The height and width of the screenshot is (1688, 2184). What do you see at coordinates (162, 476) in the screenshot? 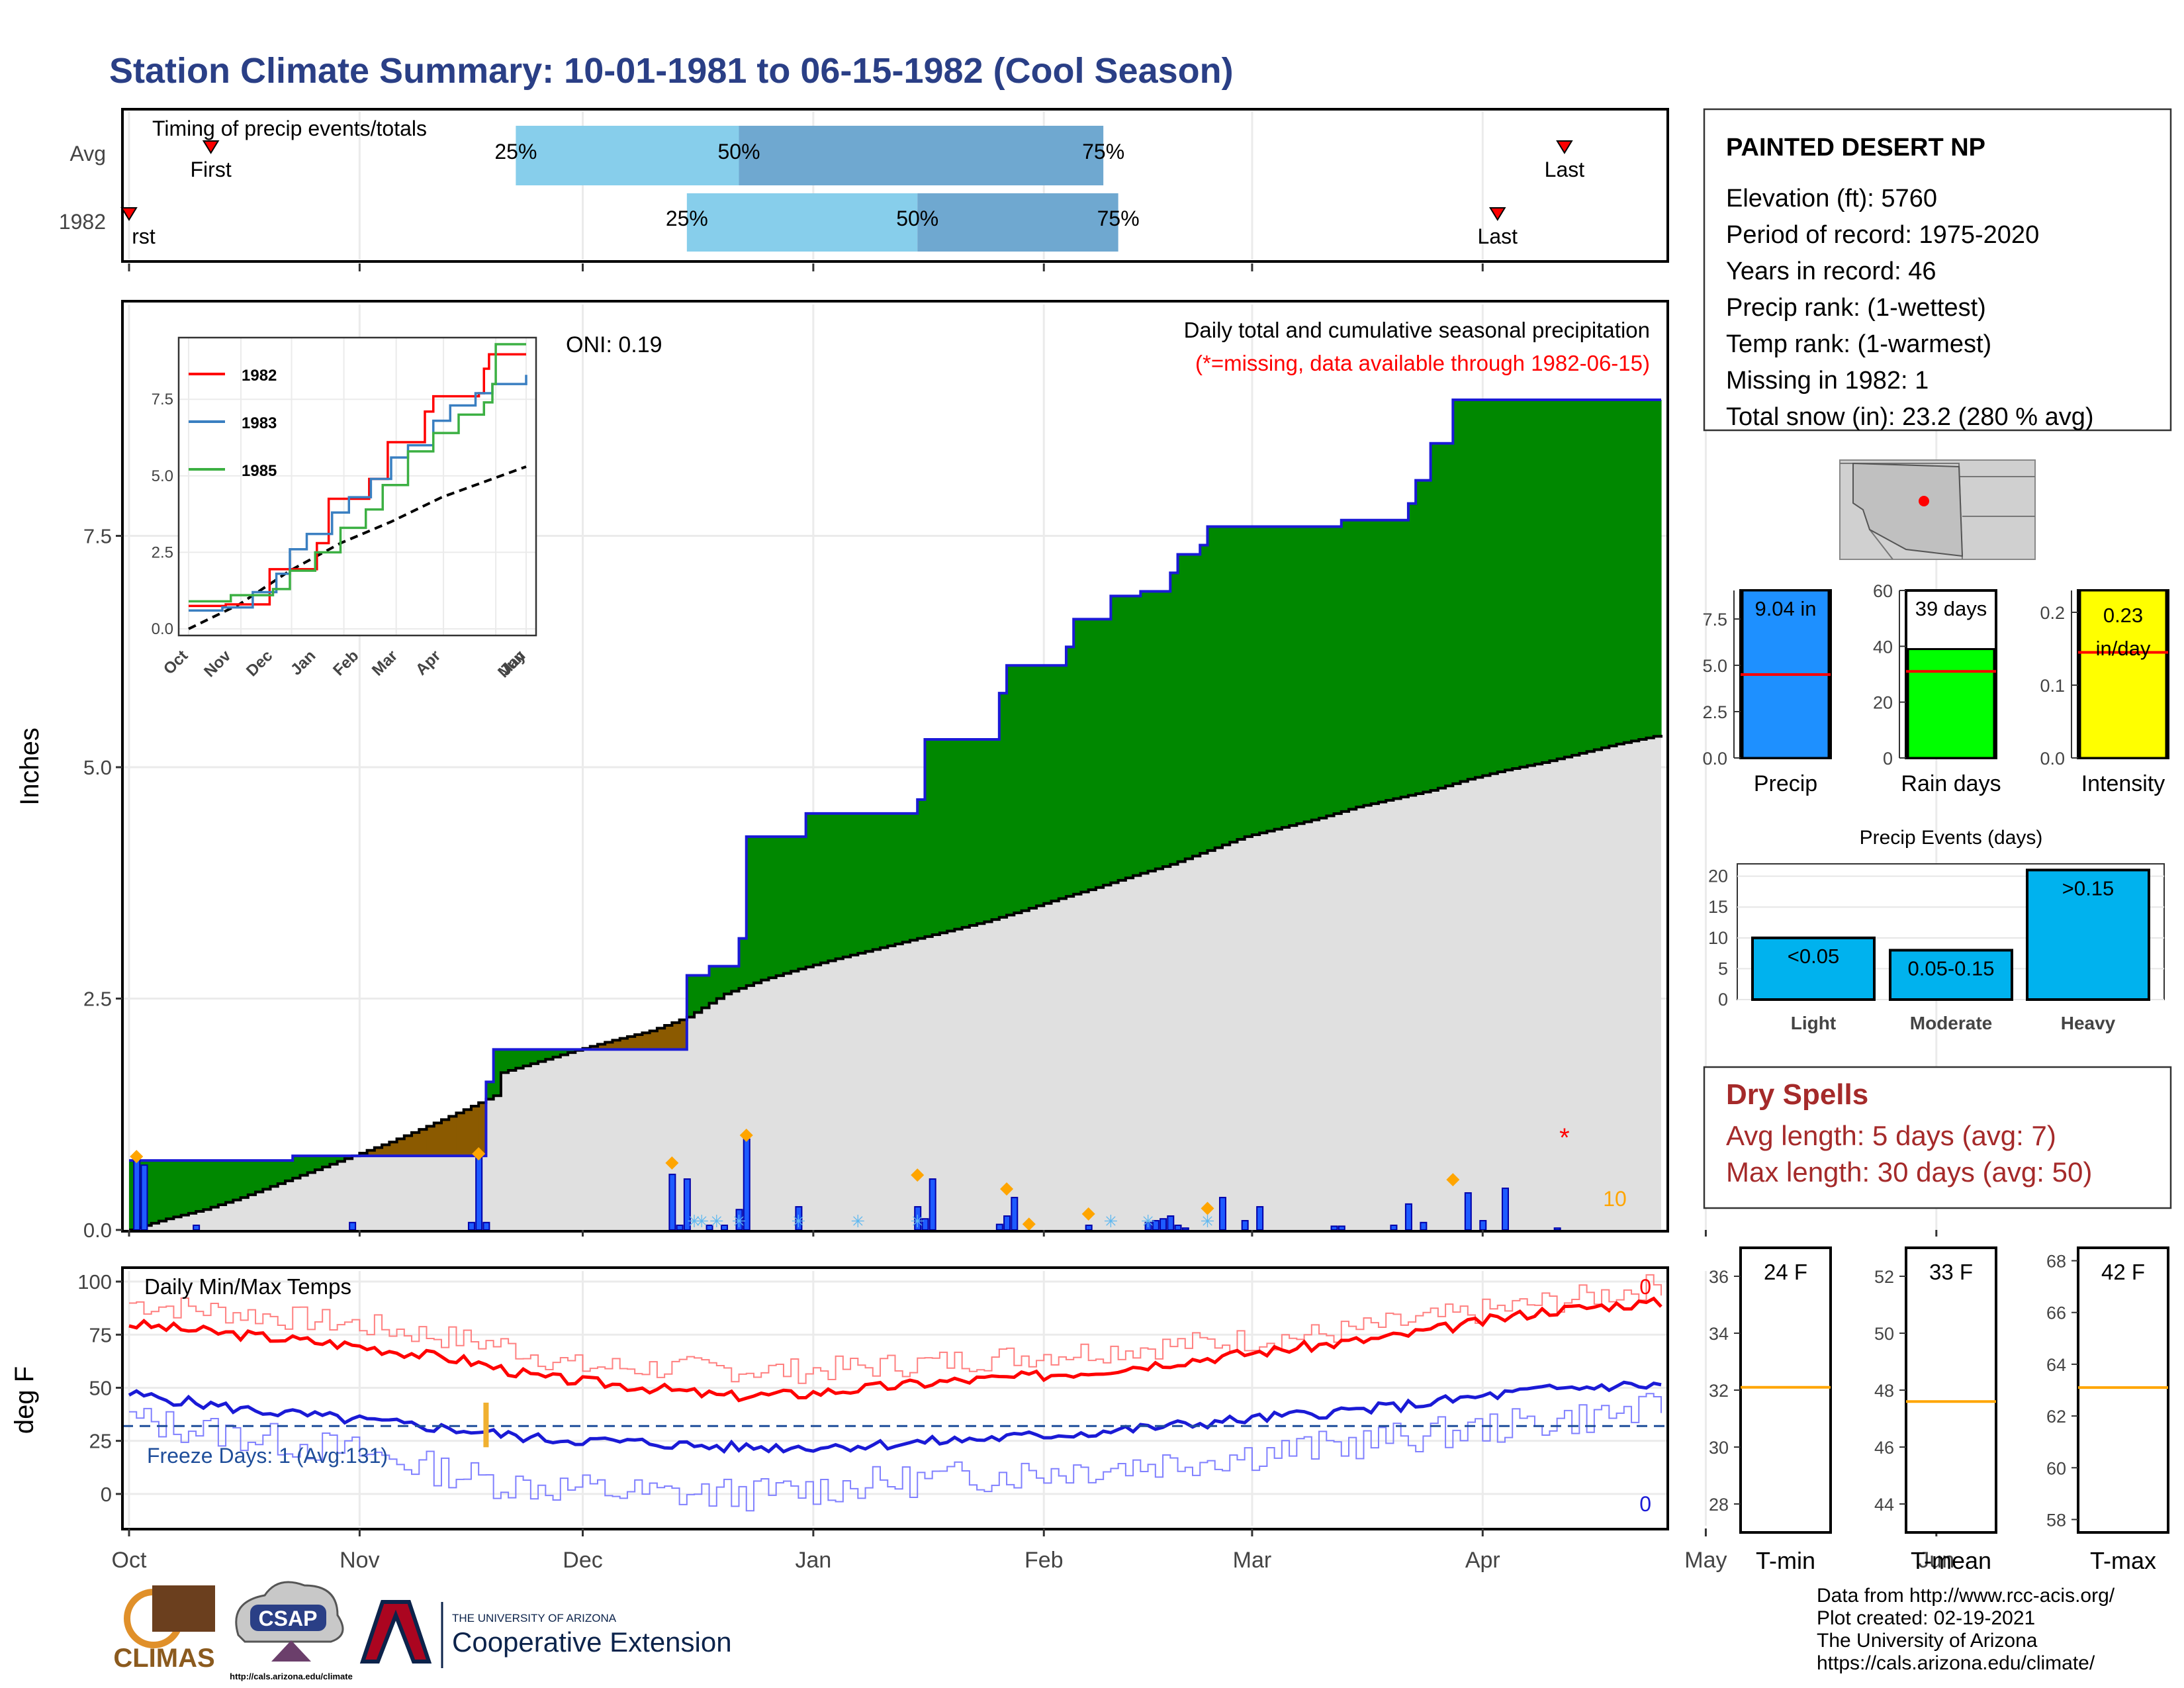
I see `inset-ytick-2: 5.0` at bounding box center [162, 476].